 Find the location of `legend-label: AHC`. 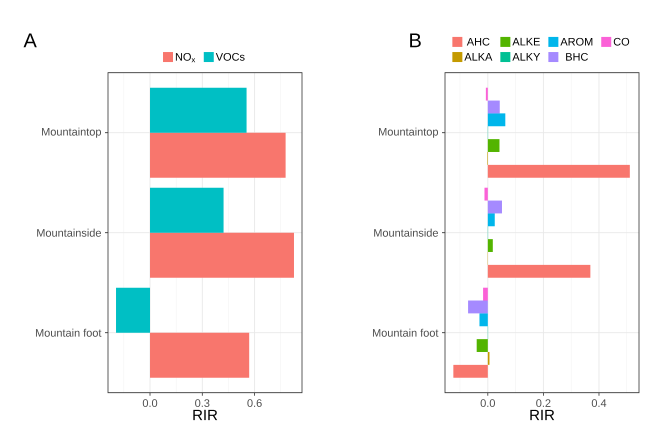

legend-label: AHC is located at coordinates (478, 42).